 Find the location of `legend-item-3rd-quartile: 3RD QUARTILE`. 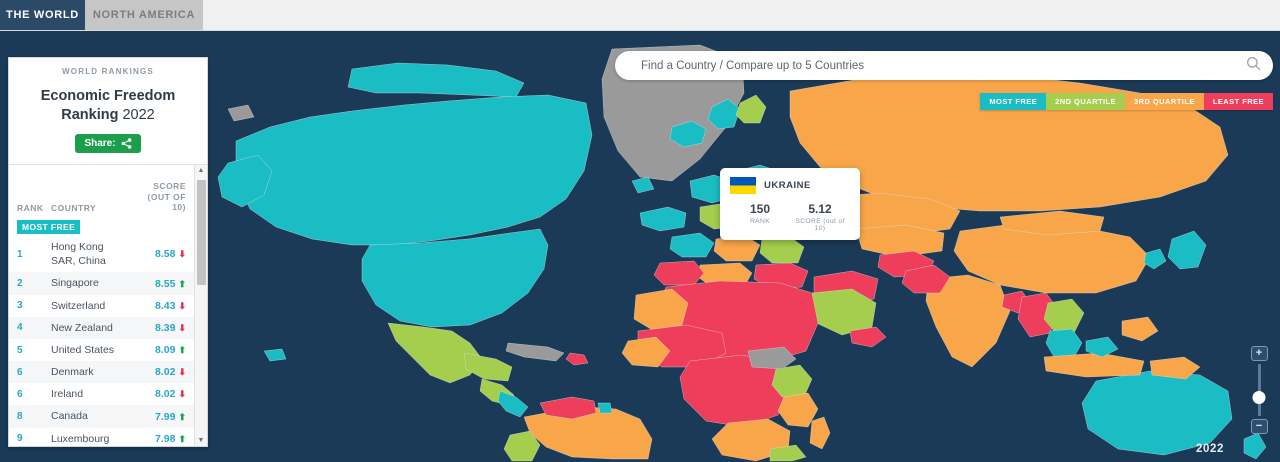

legend-item-3rd-quartile: 3RD QUARTILE is located at coordinates (1164, 101).